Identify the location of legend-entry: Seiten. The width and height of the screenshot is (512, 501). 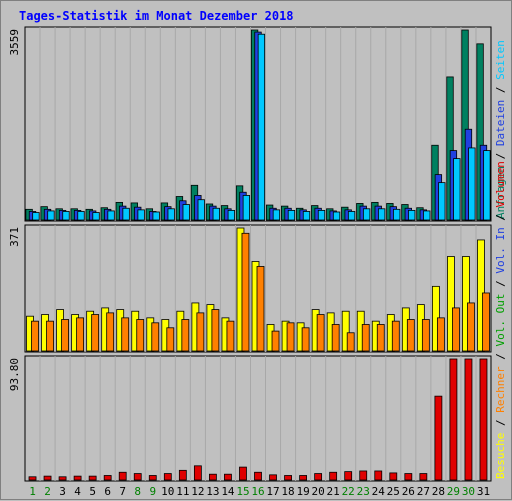
(500, 60).